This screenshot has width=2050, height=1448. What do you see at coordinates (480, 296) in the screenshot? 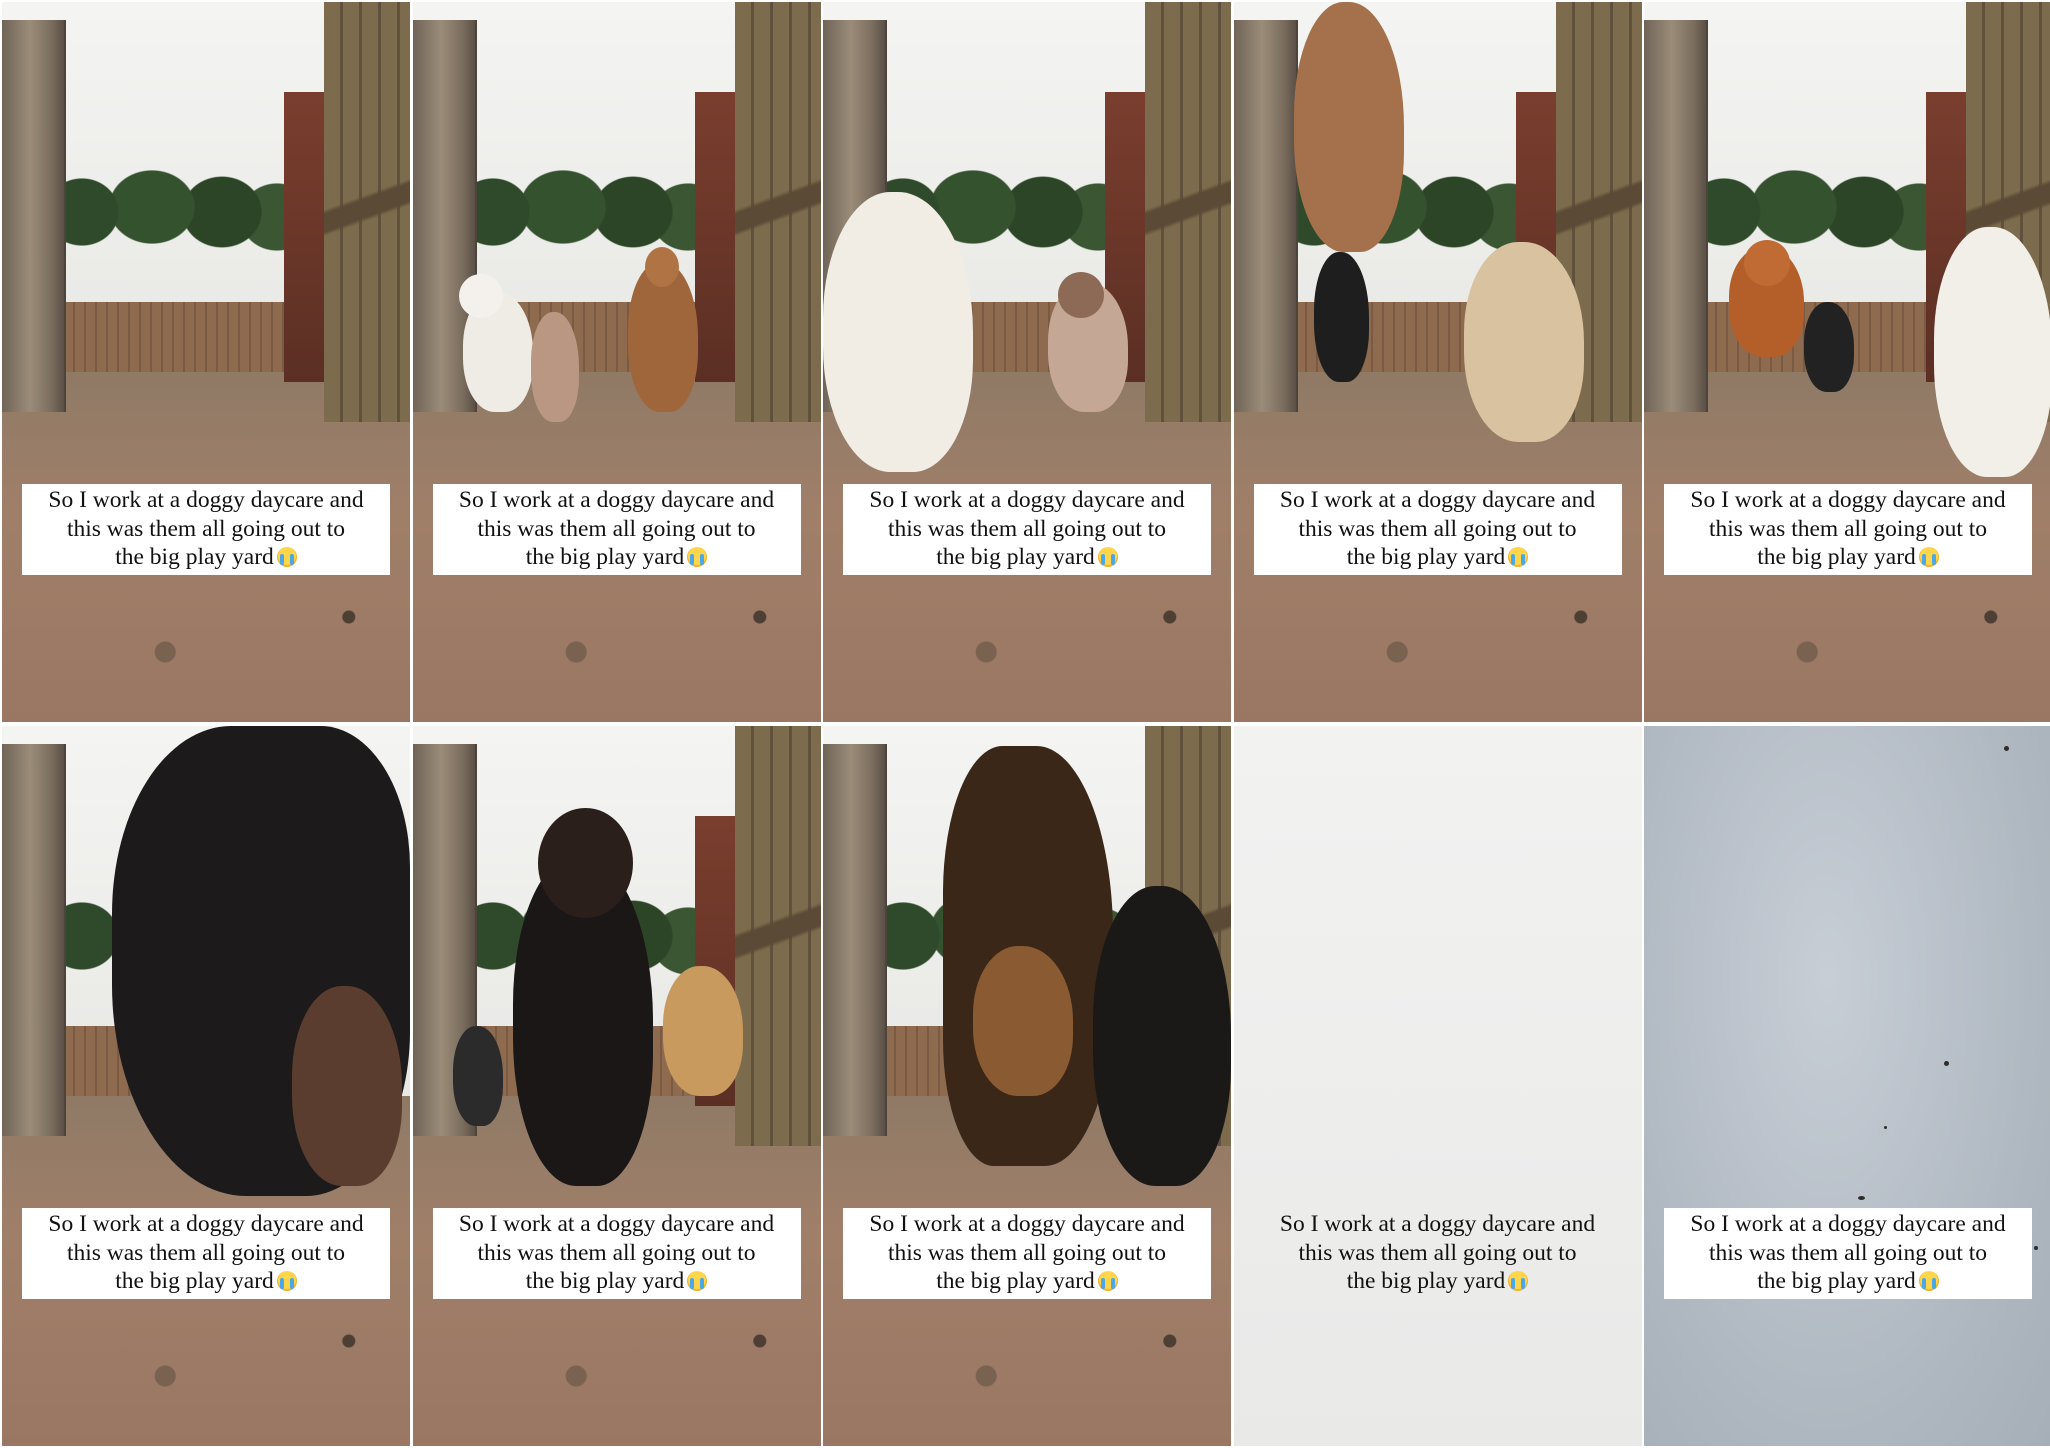
I see `white-dog-head` at bounding box center [480, 296].